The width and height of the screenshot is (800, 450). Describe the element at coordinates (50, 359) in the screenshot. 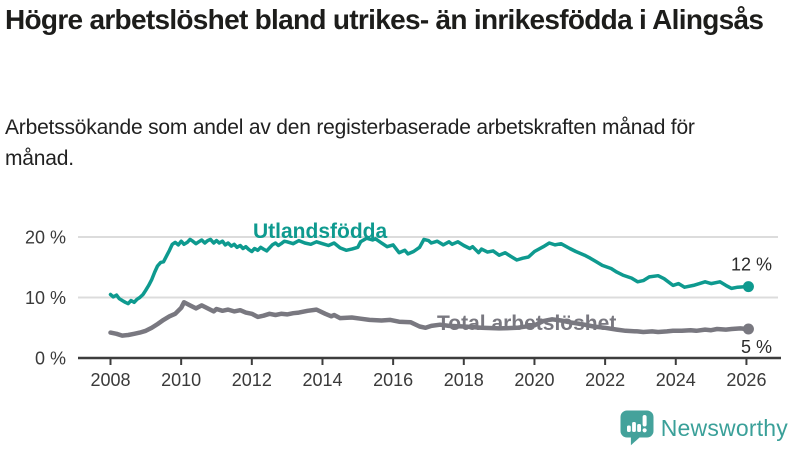

I see `y-axis-label: 0 %` at that location.